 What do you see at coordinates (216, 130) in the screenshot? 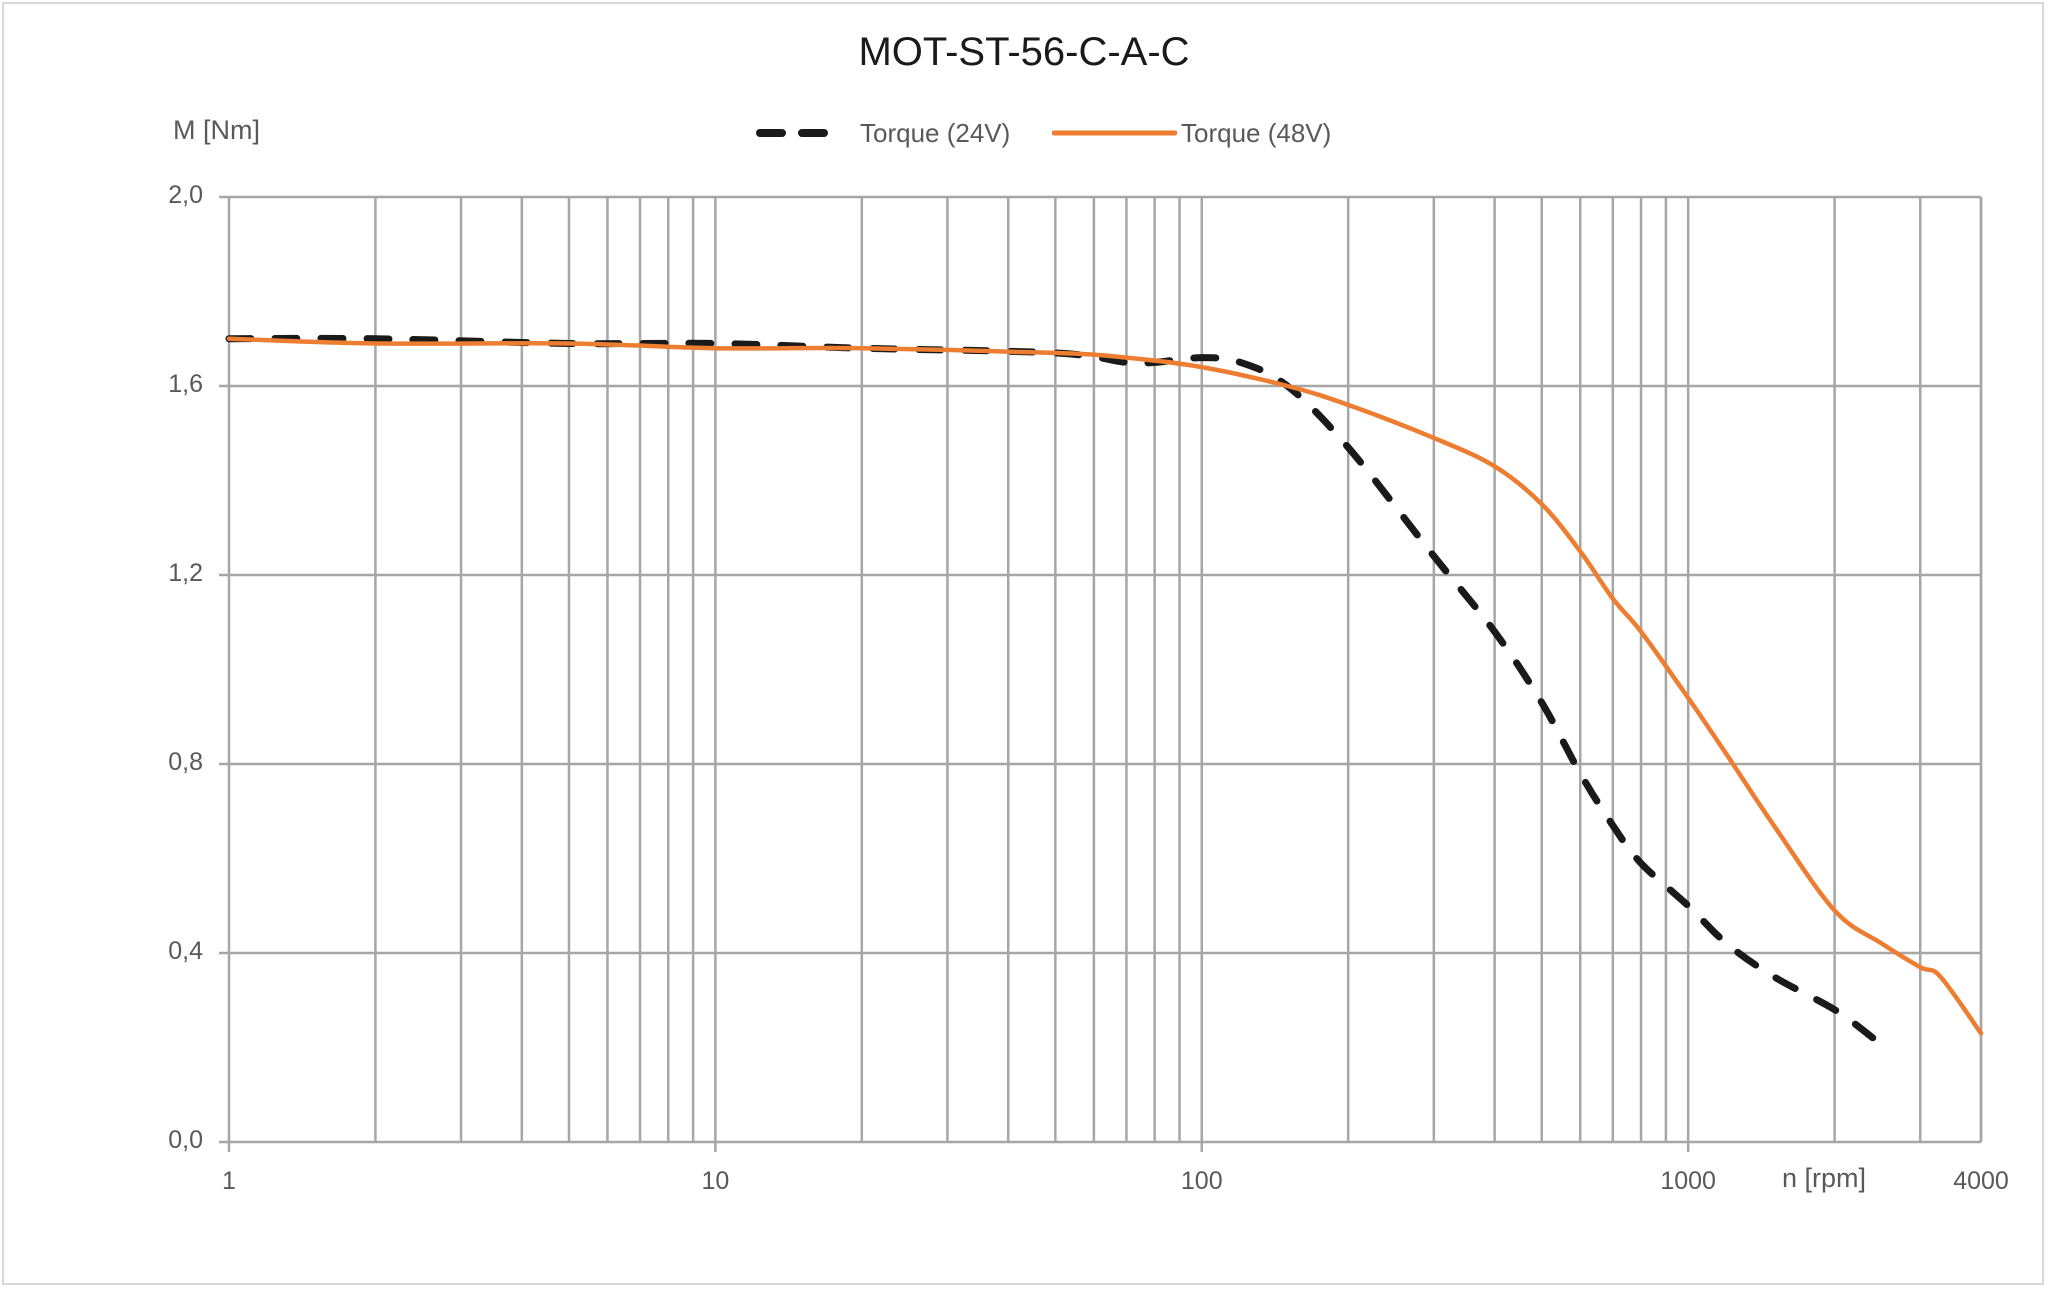
I see `y-axis-label: M [Nm]` at bounding box center [216, 130].